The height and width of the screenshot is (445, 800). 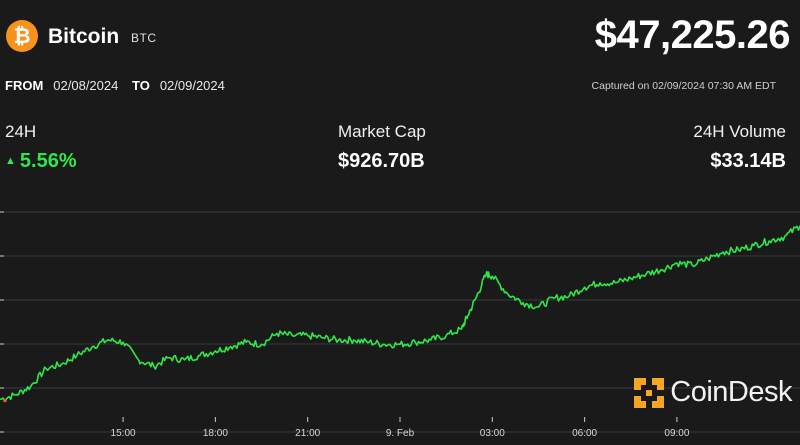 What do you see at coordinates (584, 433) in the screenshot?
I see `x-tick-label: 06:00` at bounding box center [584, 433].